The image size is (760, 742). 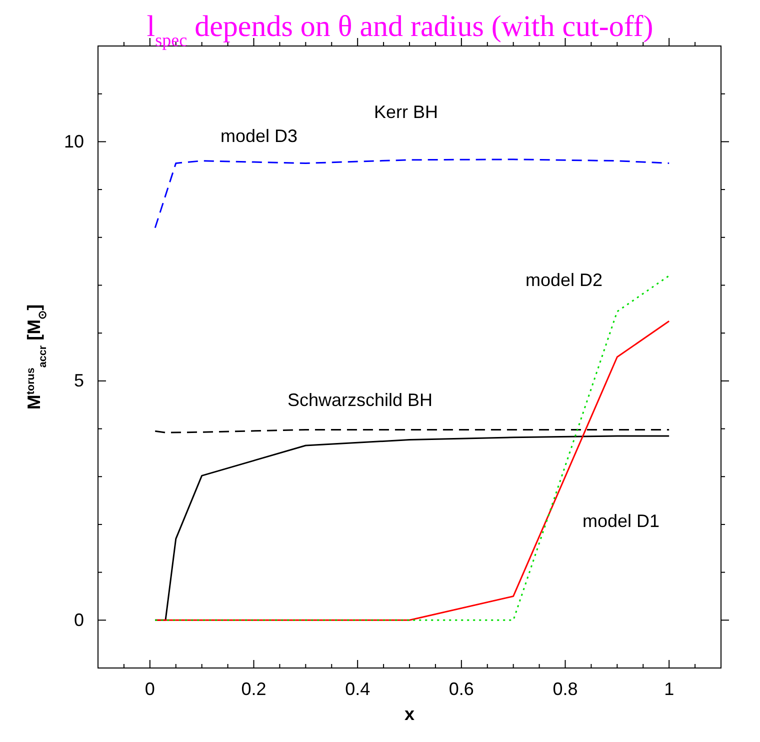 I want to click on x-tick-label: 1, so click(x=669, y=688).